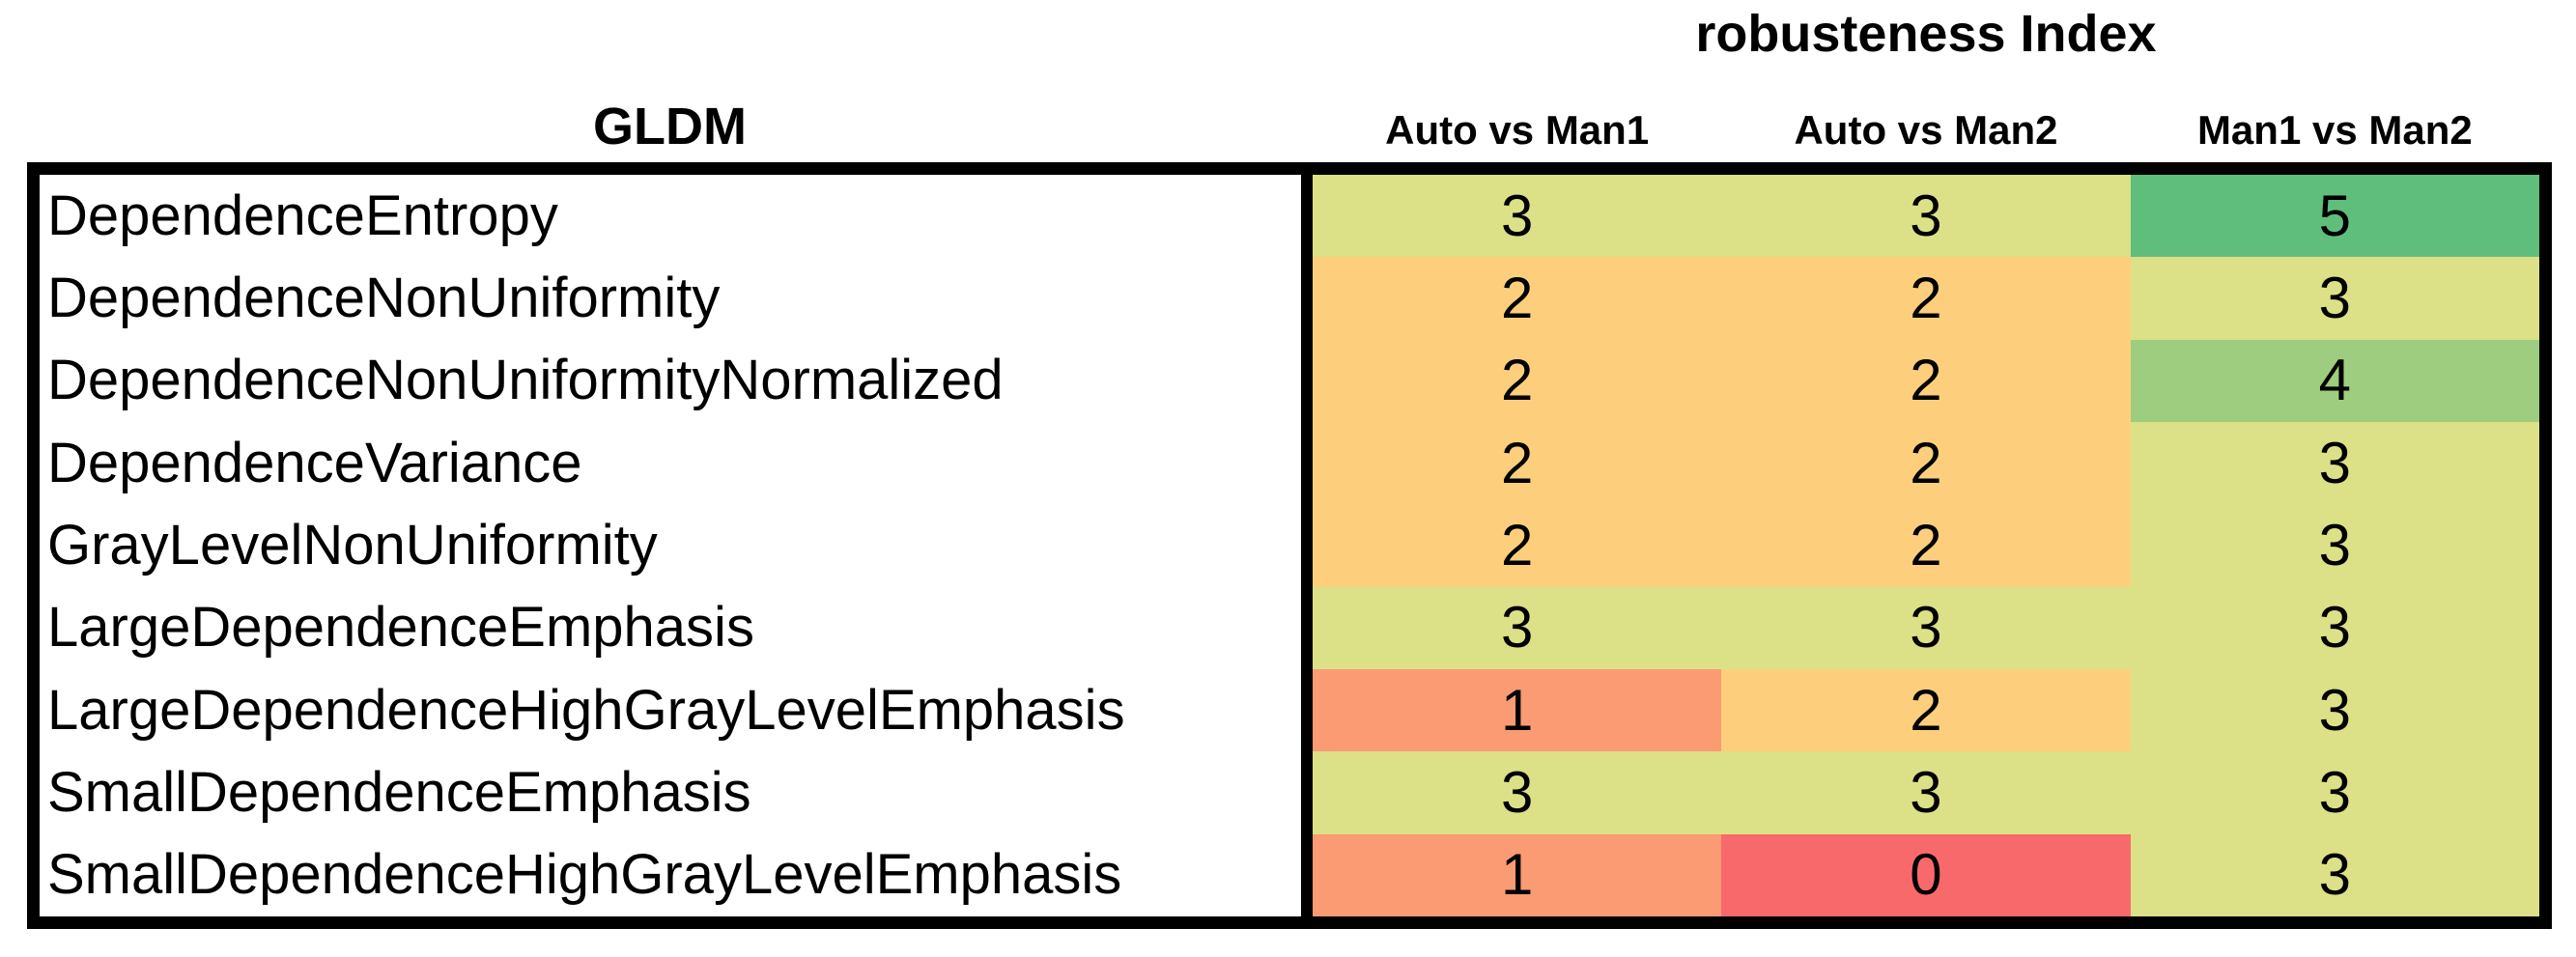 The height and width of the screenshot is (957, 2576). I want to click on feature-label: GrayLevelNonUniformity, so click(352, 545).